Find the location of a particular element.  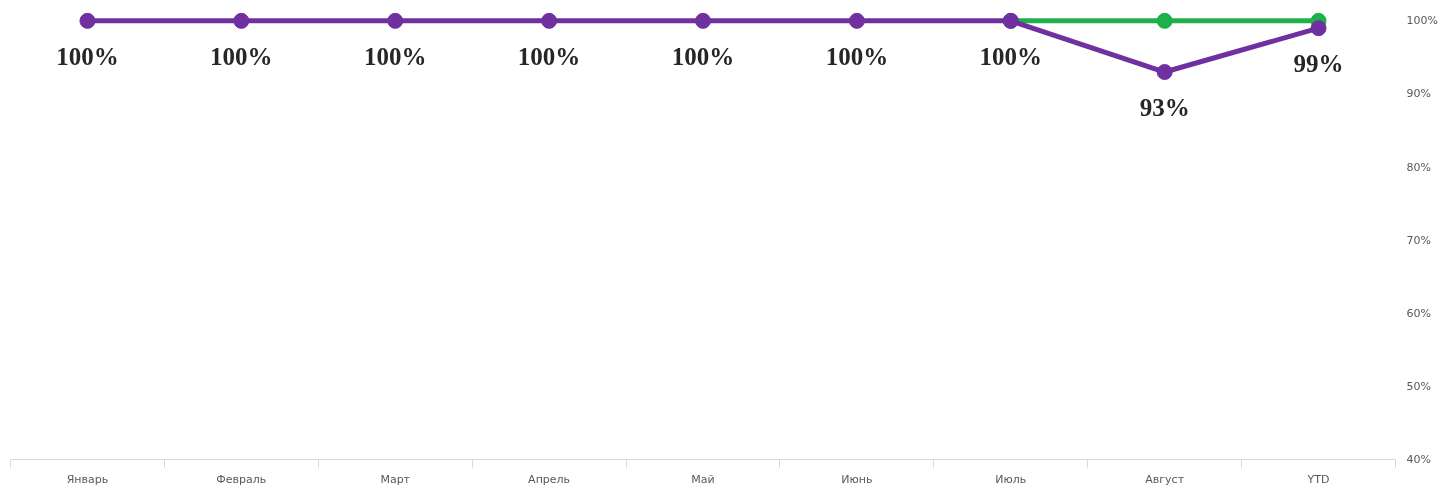

x-tick-label: Февраль is located at coordinates (241, 479).